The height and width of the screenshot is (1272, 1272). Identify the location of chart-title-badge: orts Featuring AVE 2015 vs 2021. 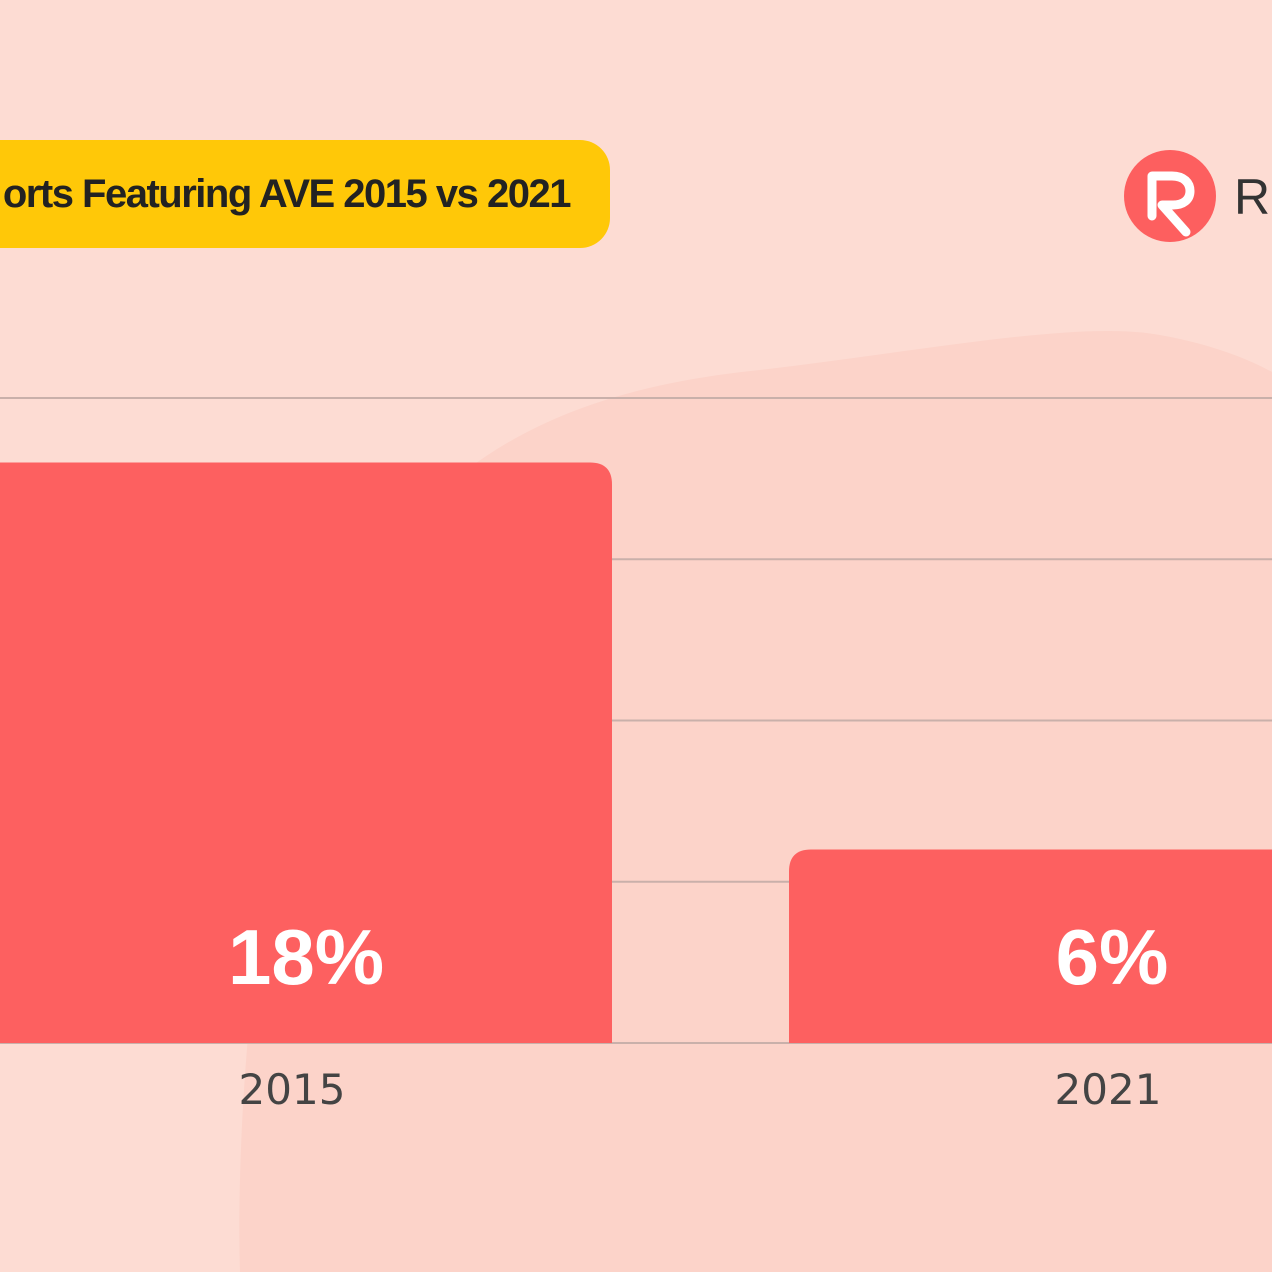
(305, 194).